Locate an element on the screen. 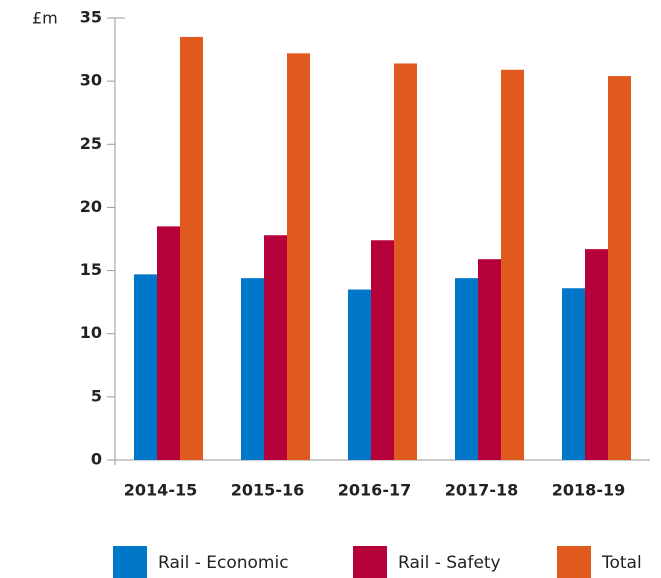 The image size is (661, 578). y-tick-label: 10 is located at coordinates (91, 332).